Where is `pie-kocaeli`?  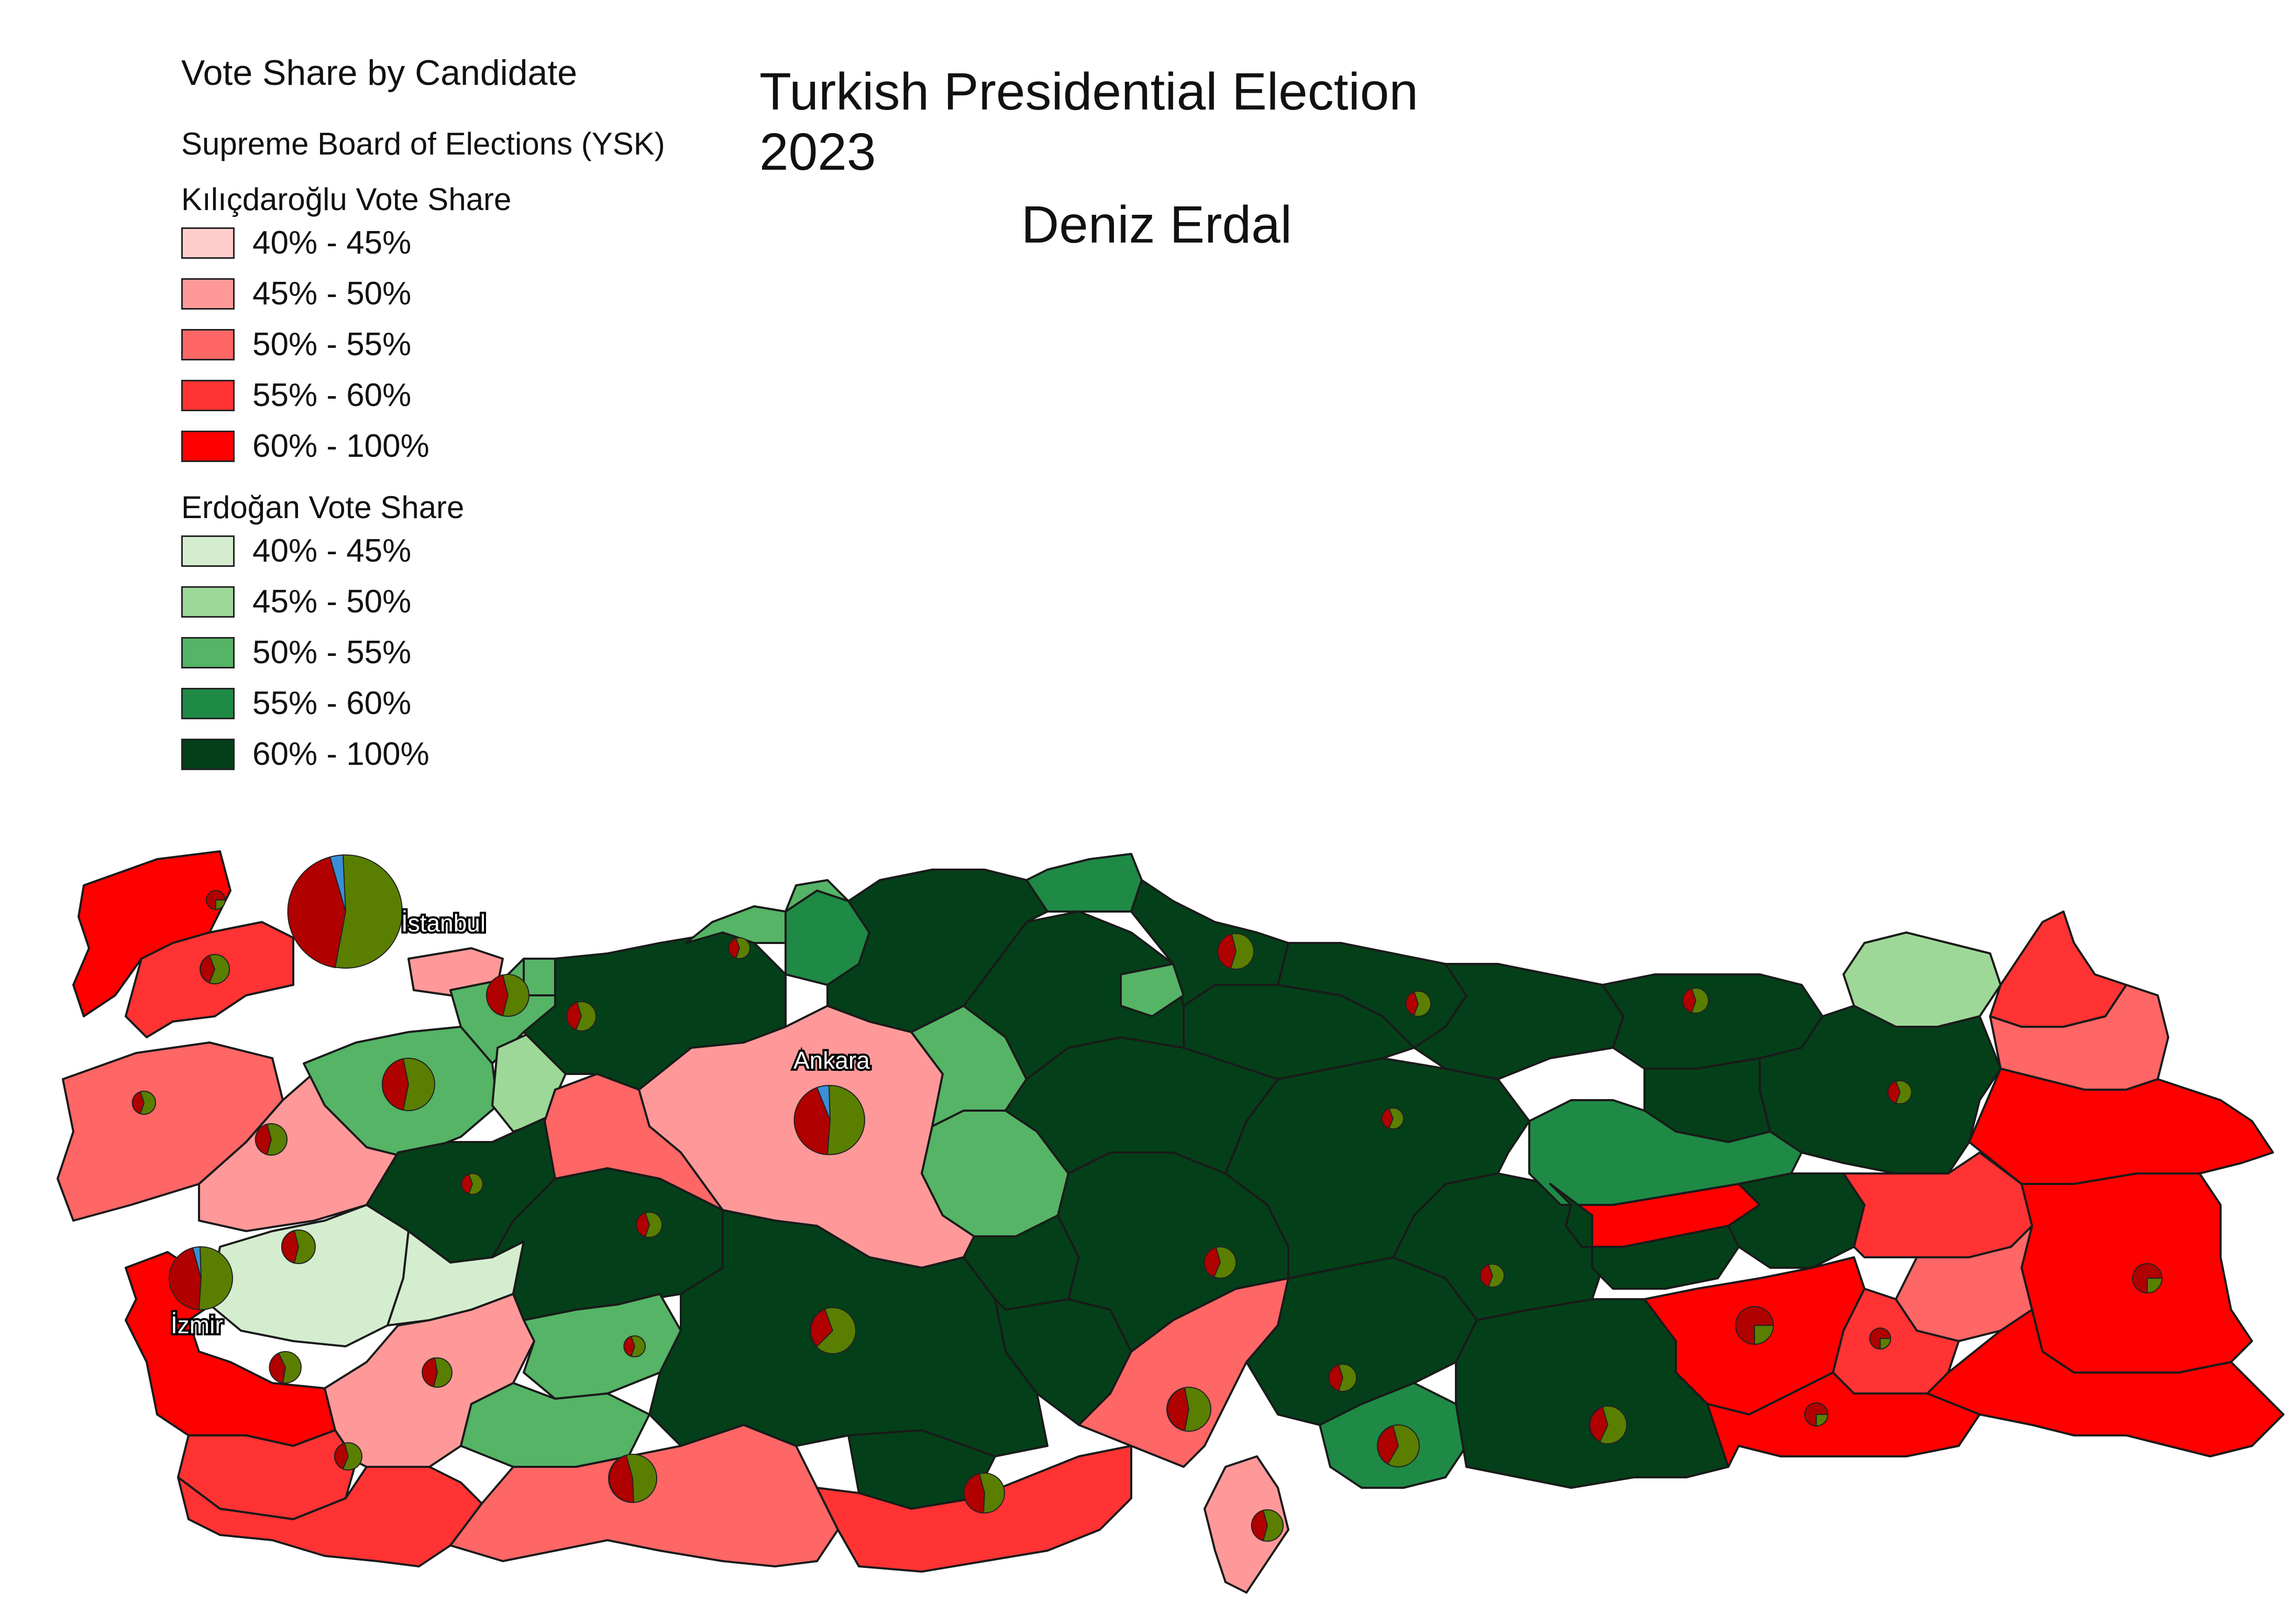 pie-kocaeli is located at coordinates (507, 996).